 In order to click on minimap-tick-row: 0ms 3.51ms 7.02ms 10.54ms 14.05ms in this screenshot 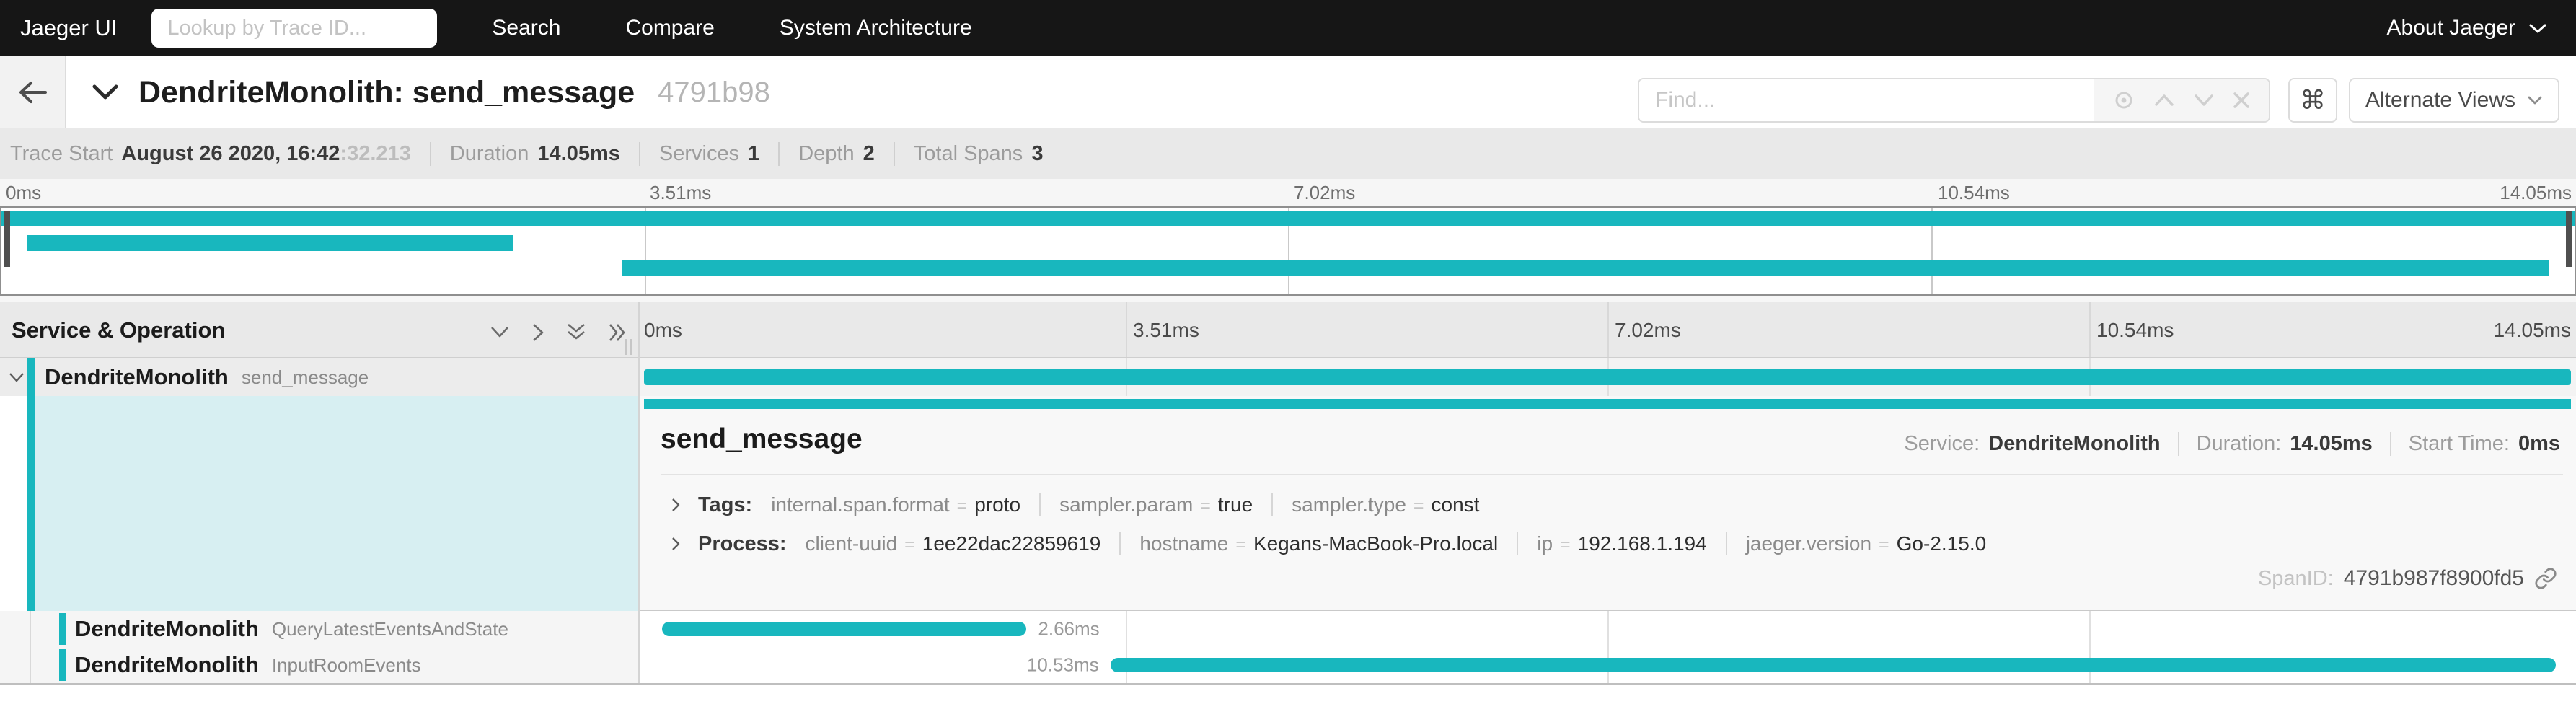, I will do `click(1288, 192)`.